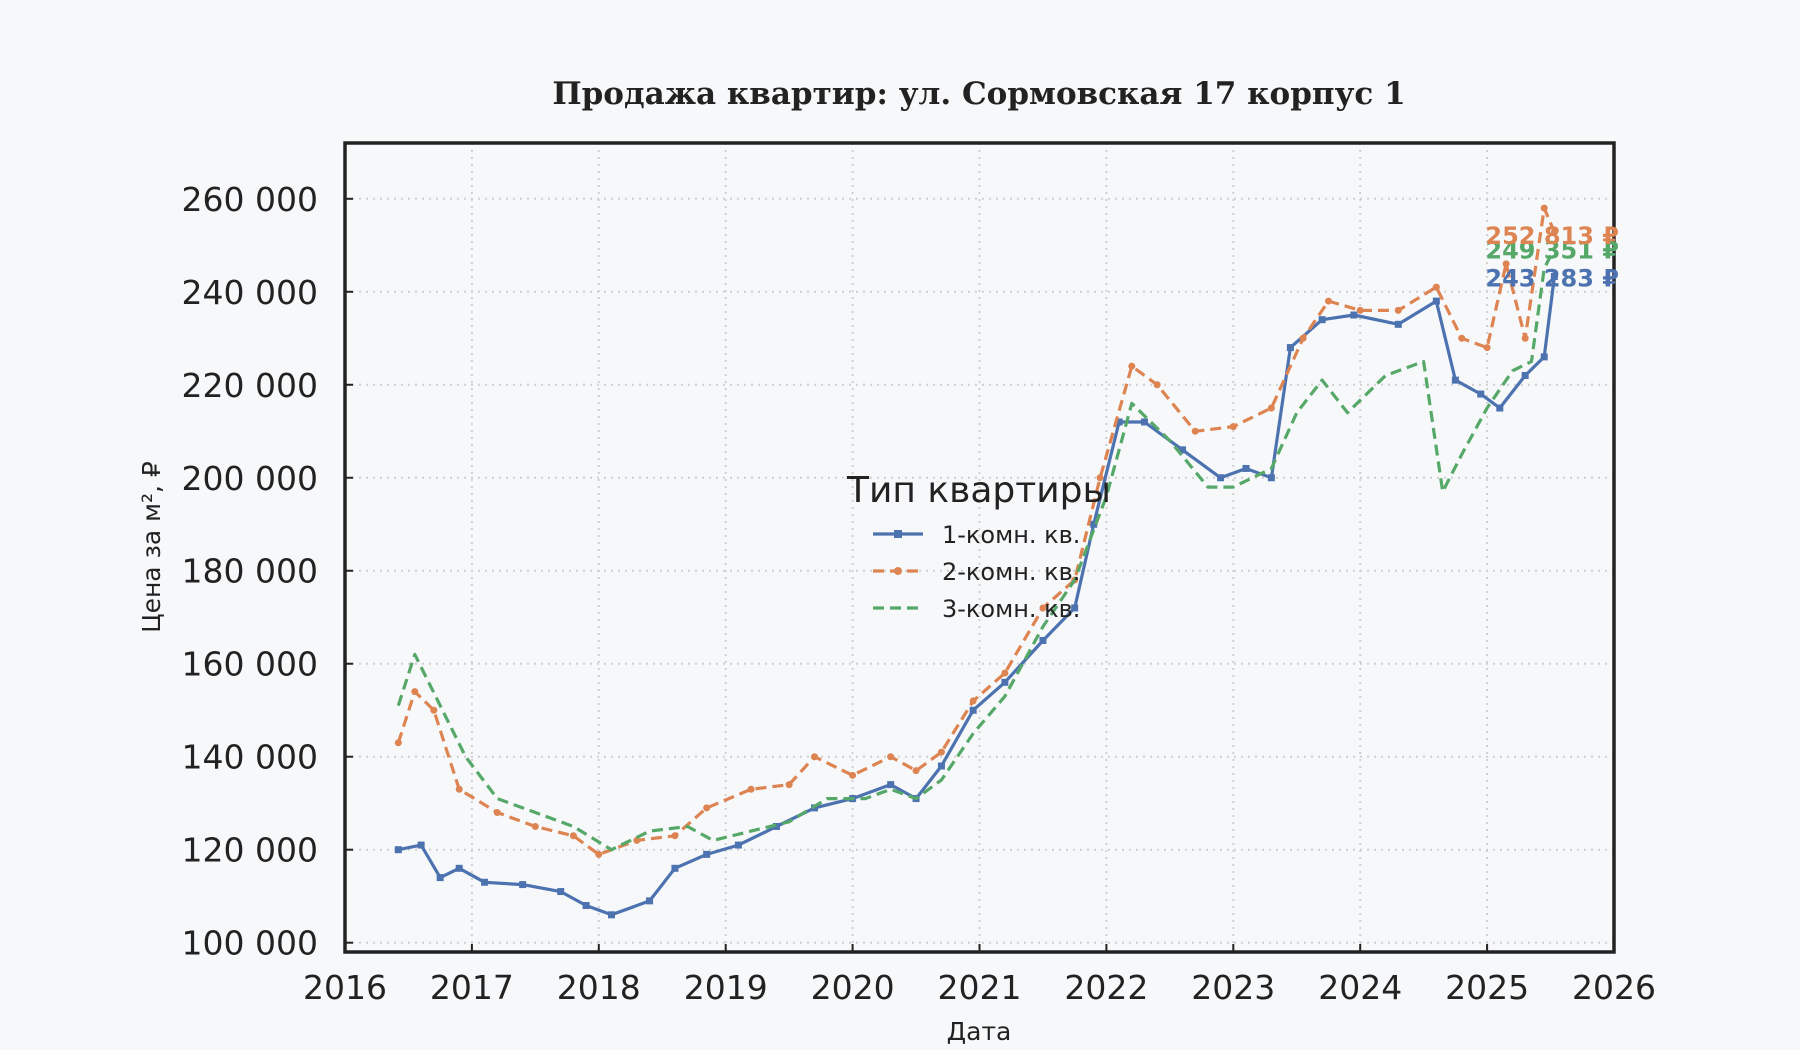  What do you see at coordinates (472, 987) in the screenshot?
I see `x-tick-label: 2017` at bounding box center [472, 987].